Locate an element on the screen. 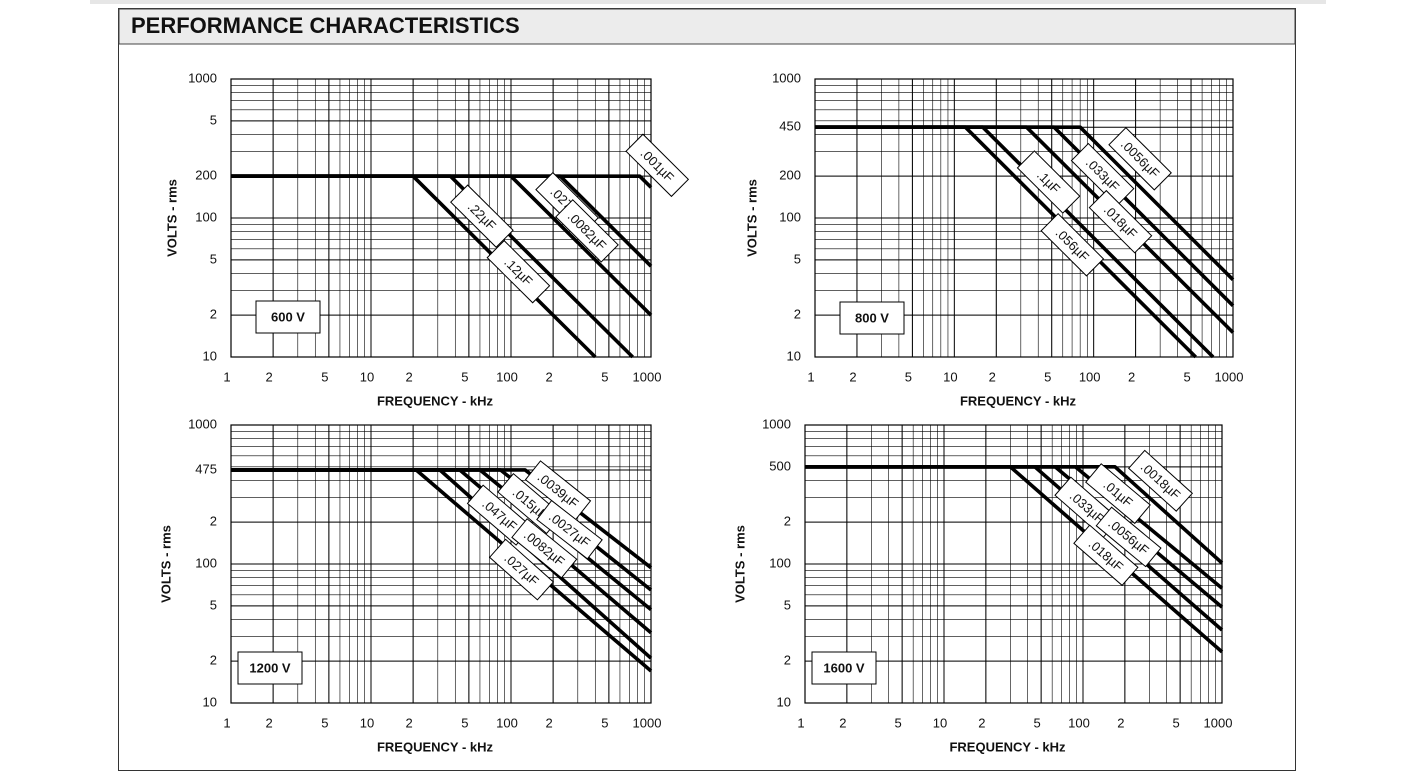  voltage-label: 800 V is located at coordinates (872, 317).